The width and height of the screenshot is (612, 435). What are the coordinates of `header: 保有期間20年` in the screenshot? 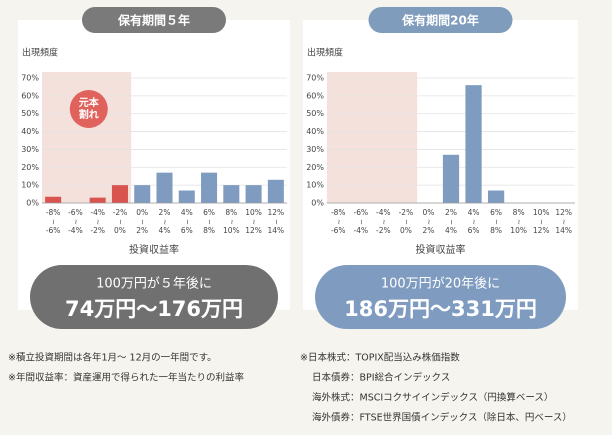 It's located at (440, 20).